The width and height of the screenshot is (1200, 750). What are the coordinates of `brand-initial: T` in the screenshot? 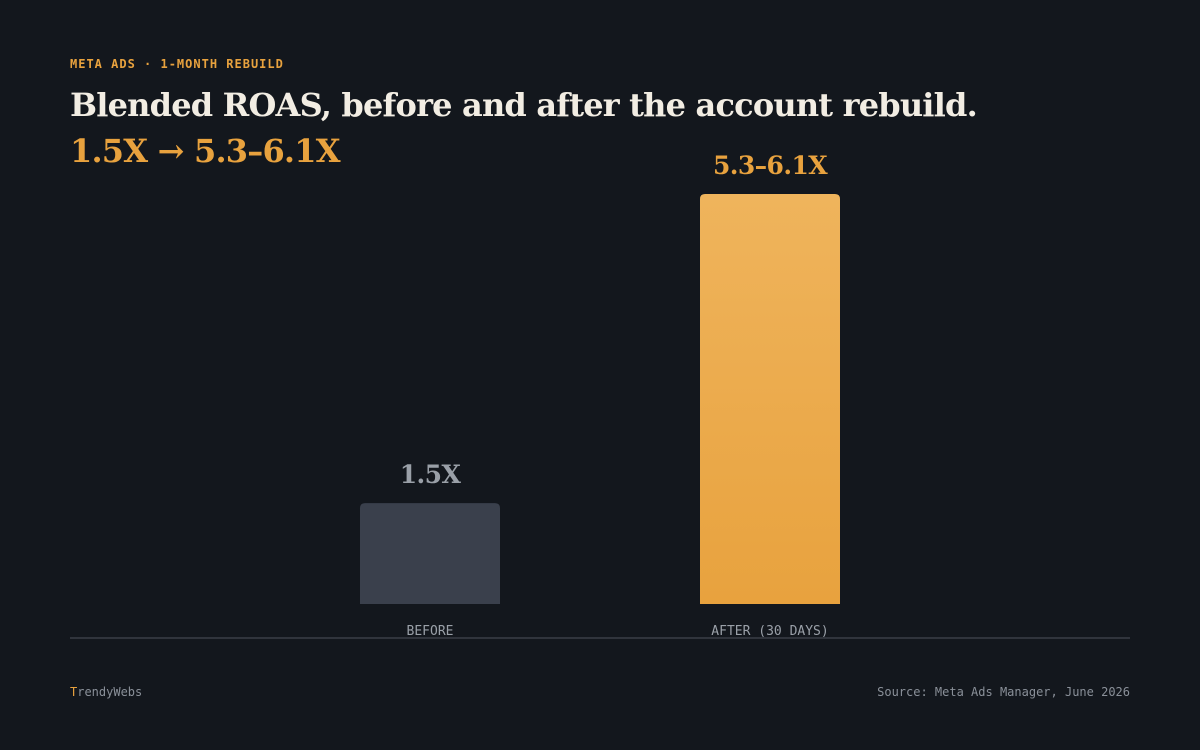 It's located at (74, 692).